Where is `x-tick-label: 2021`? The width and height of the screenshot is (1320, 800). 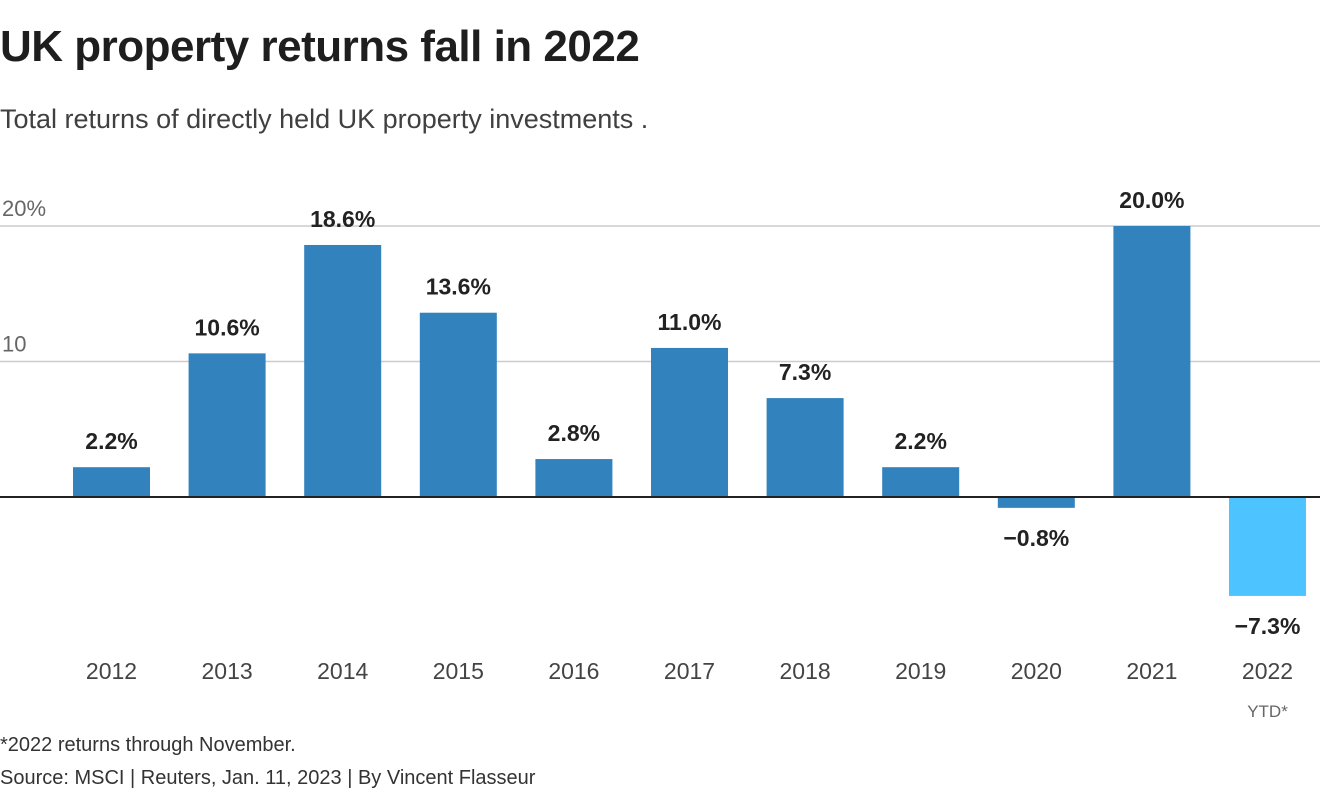 x-tick-label: 2021 is located at coordinates (1151, 671).